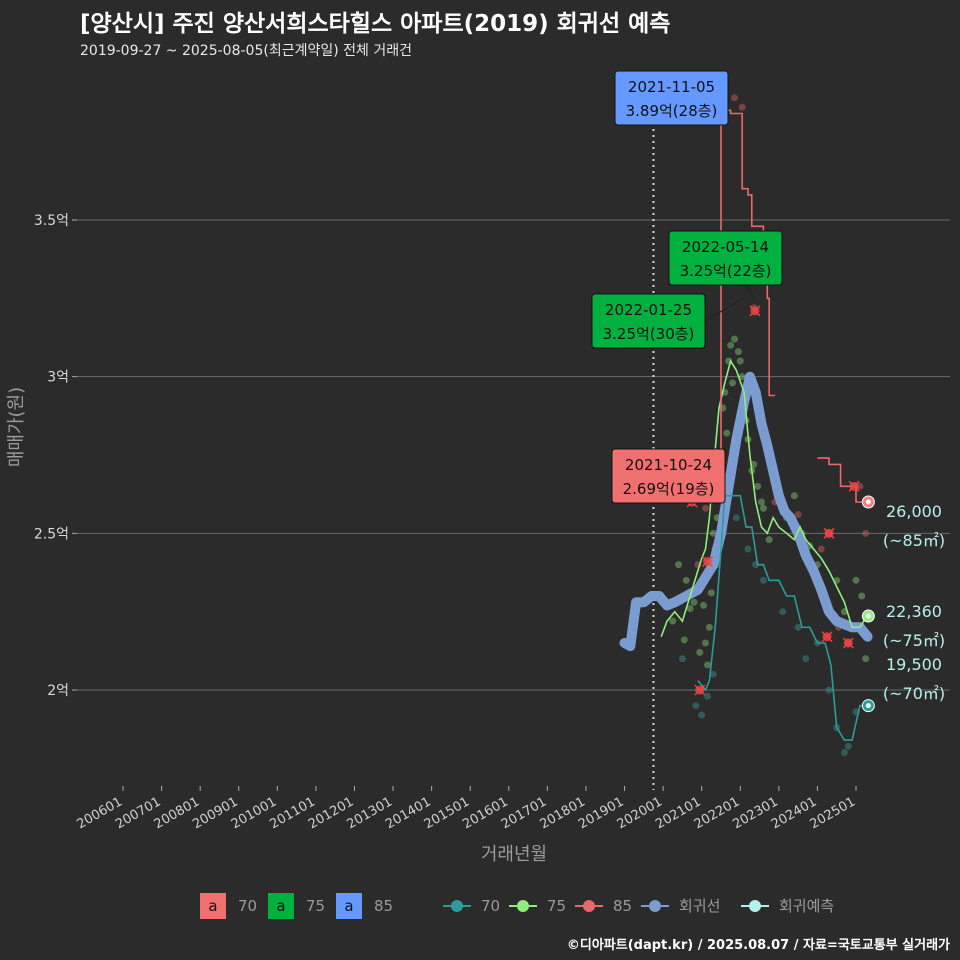 Image resolution: width=960 pixels, height=960 pixels. I want to click on chart-subtitle: 2019-09-27 ~ 2025-08-05(최근계약일) 전체 거래건, so click(246, 51).